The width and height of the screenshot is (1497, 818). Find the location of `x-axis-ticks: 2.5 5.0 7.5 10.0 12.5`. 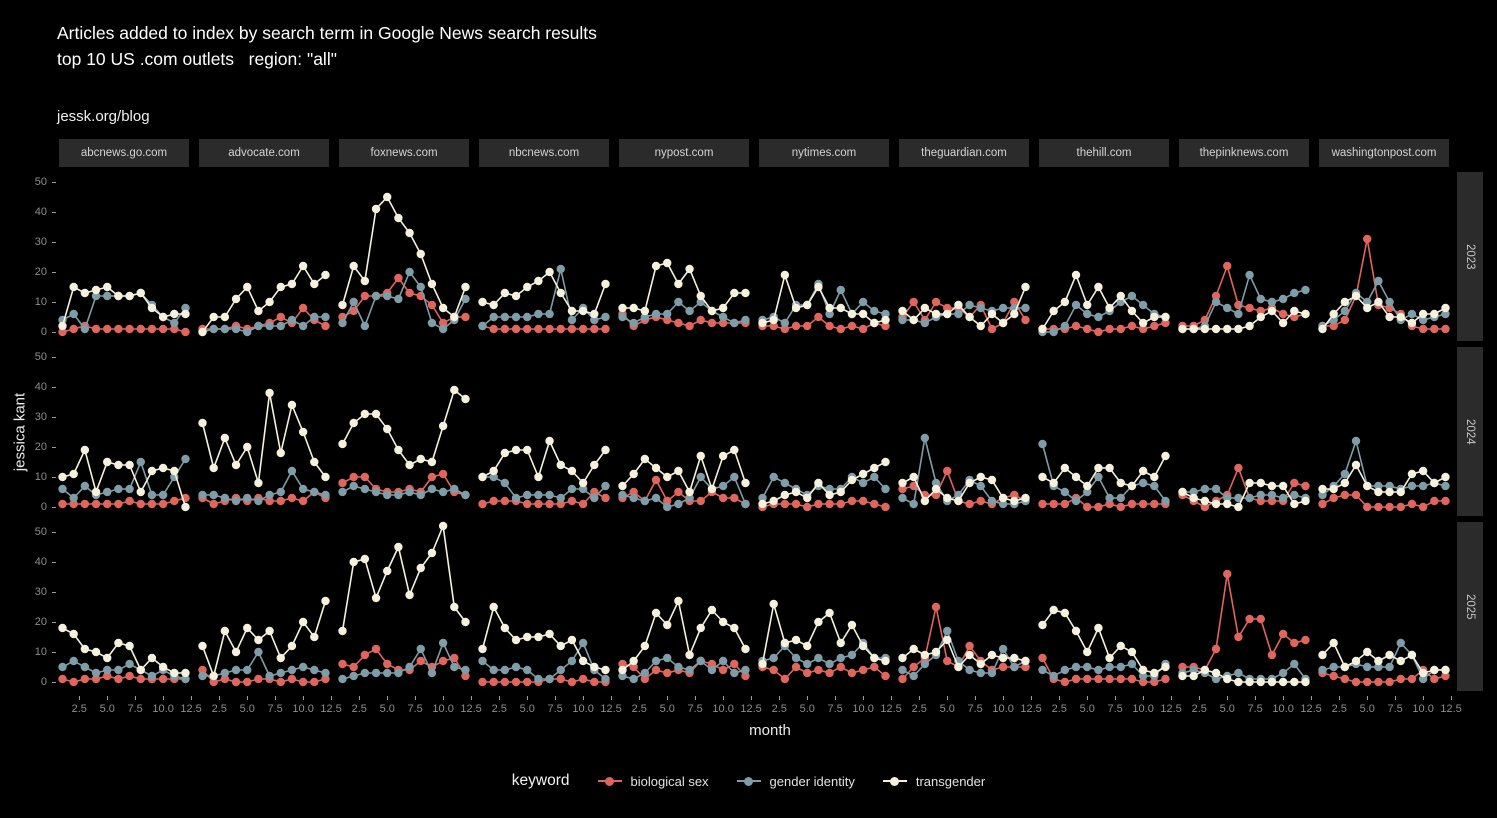

x-axis-ticks: 2.5 5.0 7.5 10.0 12.5 is located at coordinates (1389, 711).